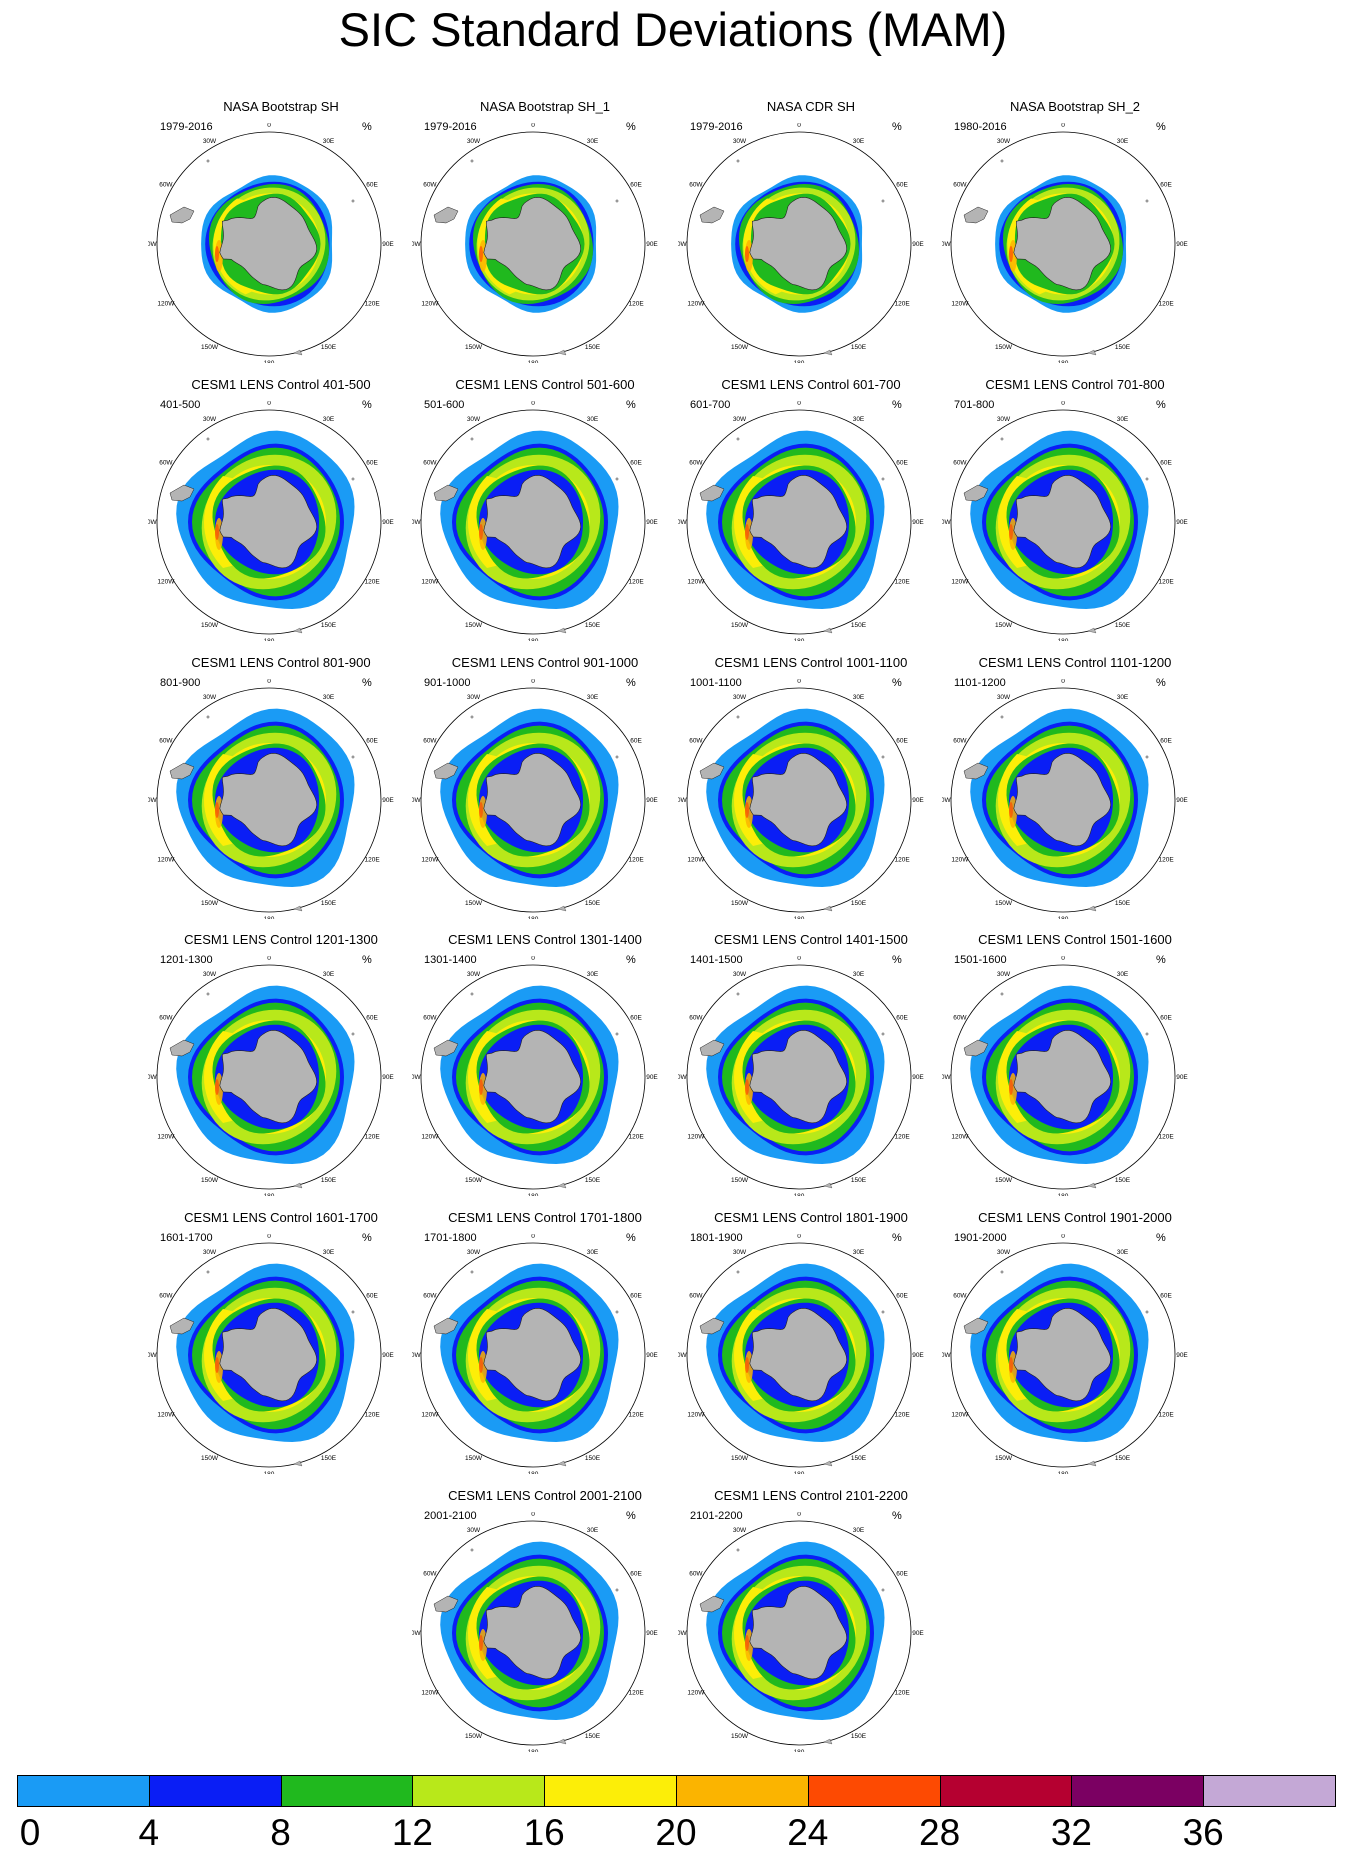 The height and width of the screenshot is (1859, 1346). Describe the element at coordinates (281, 1217) in the screenshot. I see `panel-title: CESM1 LENS Control 1601-1700` at that location.